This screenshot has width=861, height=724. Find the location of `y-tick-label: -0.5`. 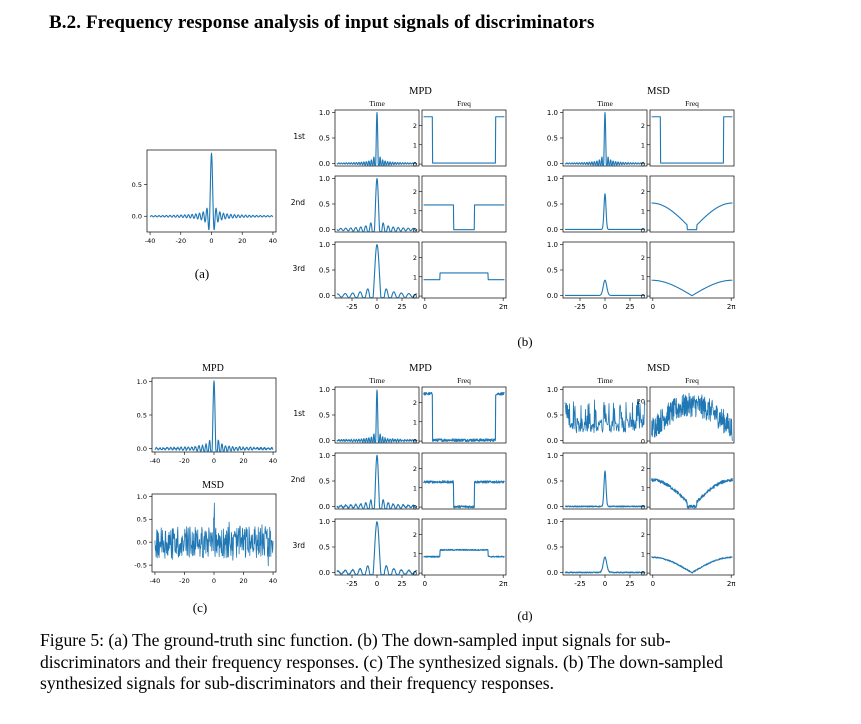

y-tick-label: -0.5 is located at coordinates (140, 566).